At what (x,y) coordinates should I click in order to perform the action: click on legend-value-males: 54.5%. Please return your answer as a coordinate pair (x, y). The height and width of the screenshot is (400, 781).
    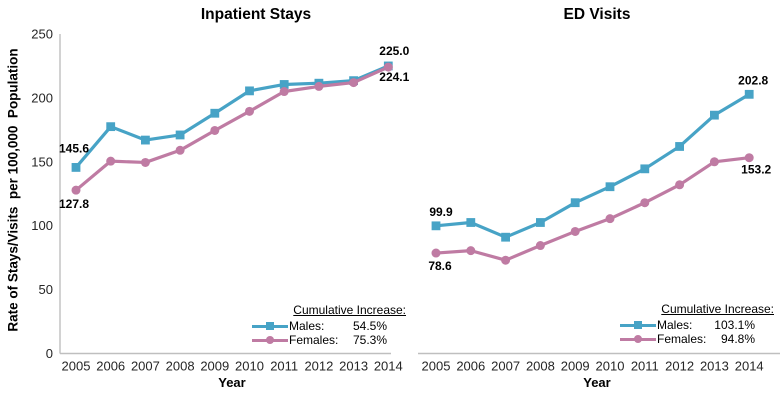
    Looking at the image, I should click on (369, 326).